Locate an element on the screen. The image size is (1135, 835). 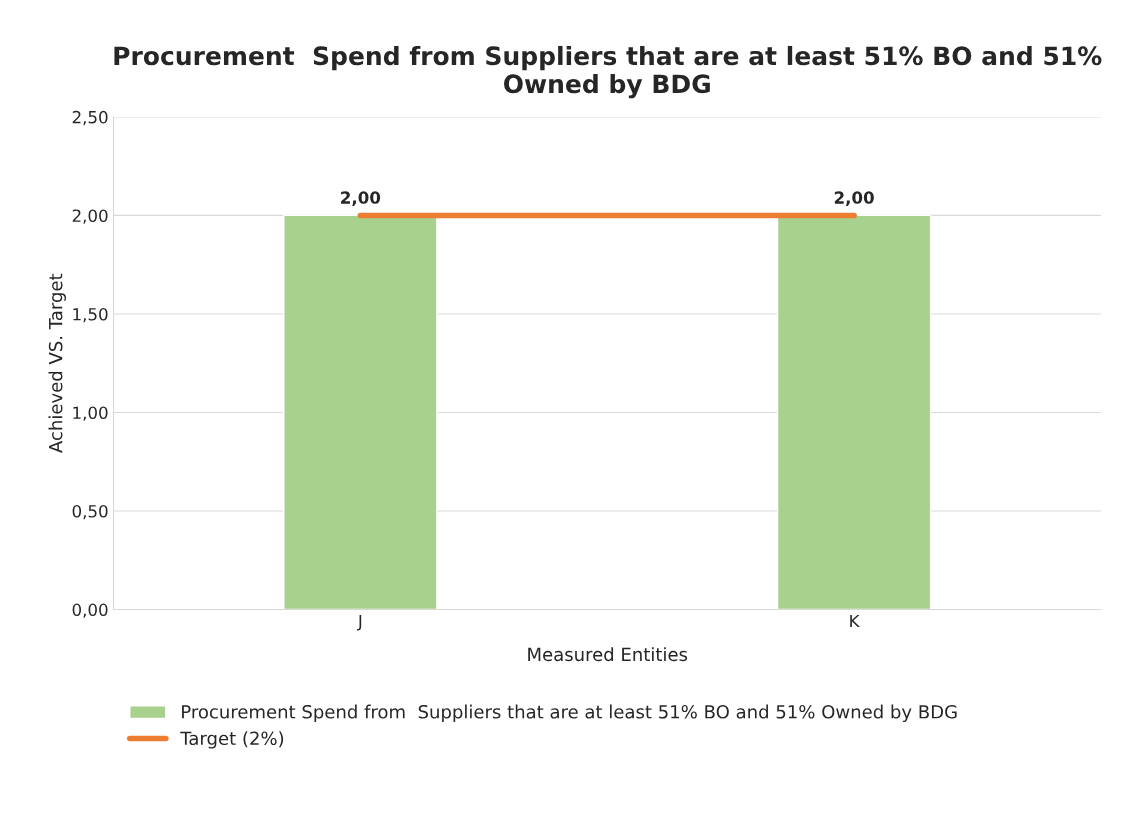
chart-title: Procurement Spend from Suppliers that are at least 51% BO and 51% Owned by BDG is located at coordinates (608, 72).